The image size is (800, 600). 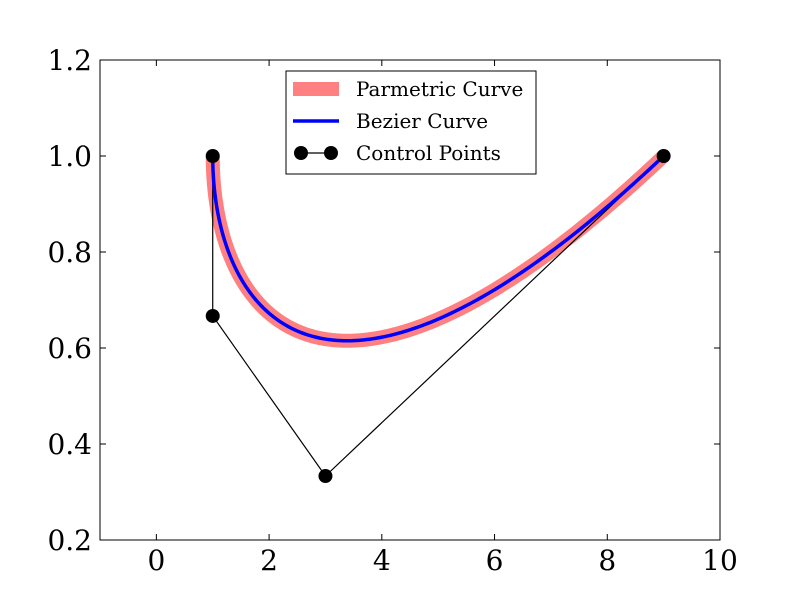 I want to click on y-tick-label: 0.6, so click(x=69, y=348).